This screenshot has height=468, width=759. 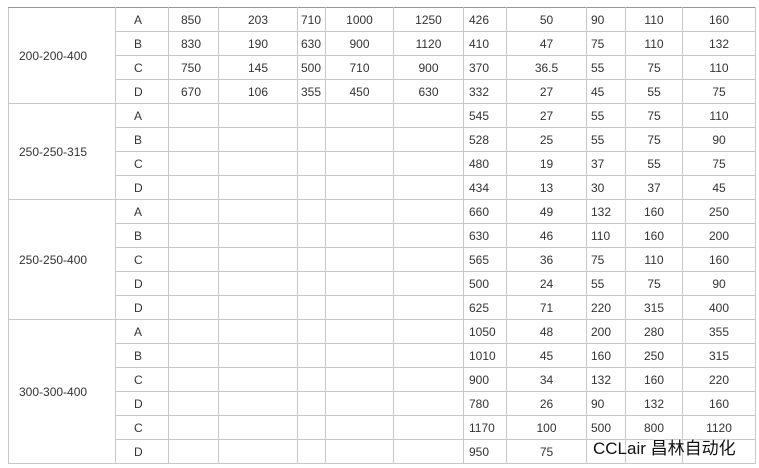 I want to click on table-row: B 1010 45 160 250 315, so click(x=382, y=355).